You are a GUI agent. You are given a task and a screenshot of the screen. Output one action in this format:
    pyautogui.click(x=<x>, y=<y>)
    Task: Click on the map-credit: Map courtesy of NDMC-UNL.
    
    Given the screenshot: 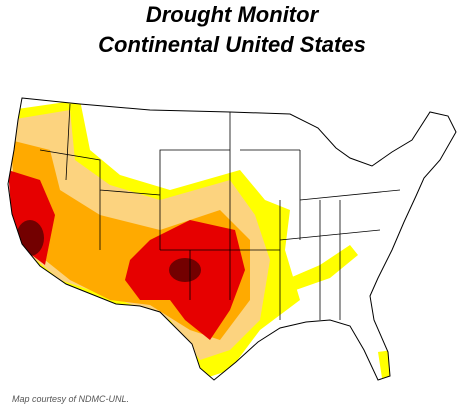 What is the action you would take?
    pyautogui.click(x=70, y=399)
    